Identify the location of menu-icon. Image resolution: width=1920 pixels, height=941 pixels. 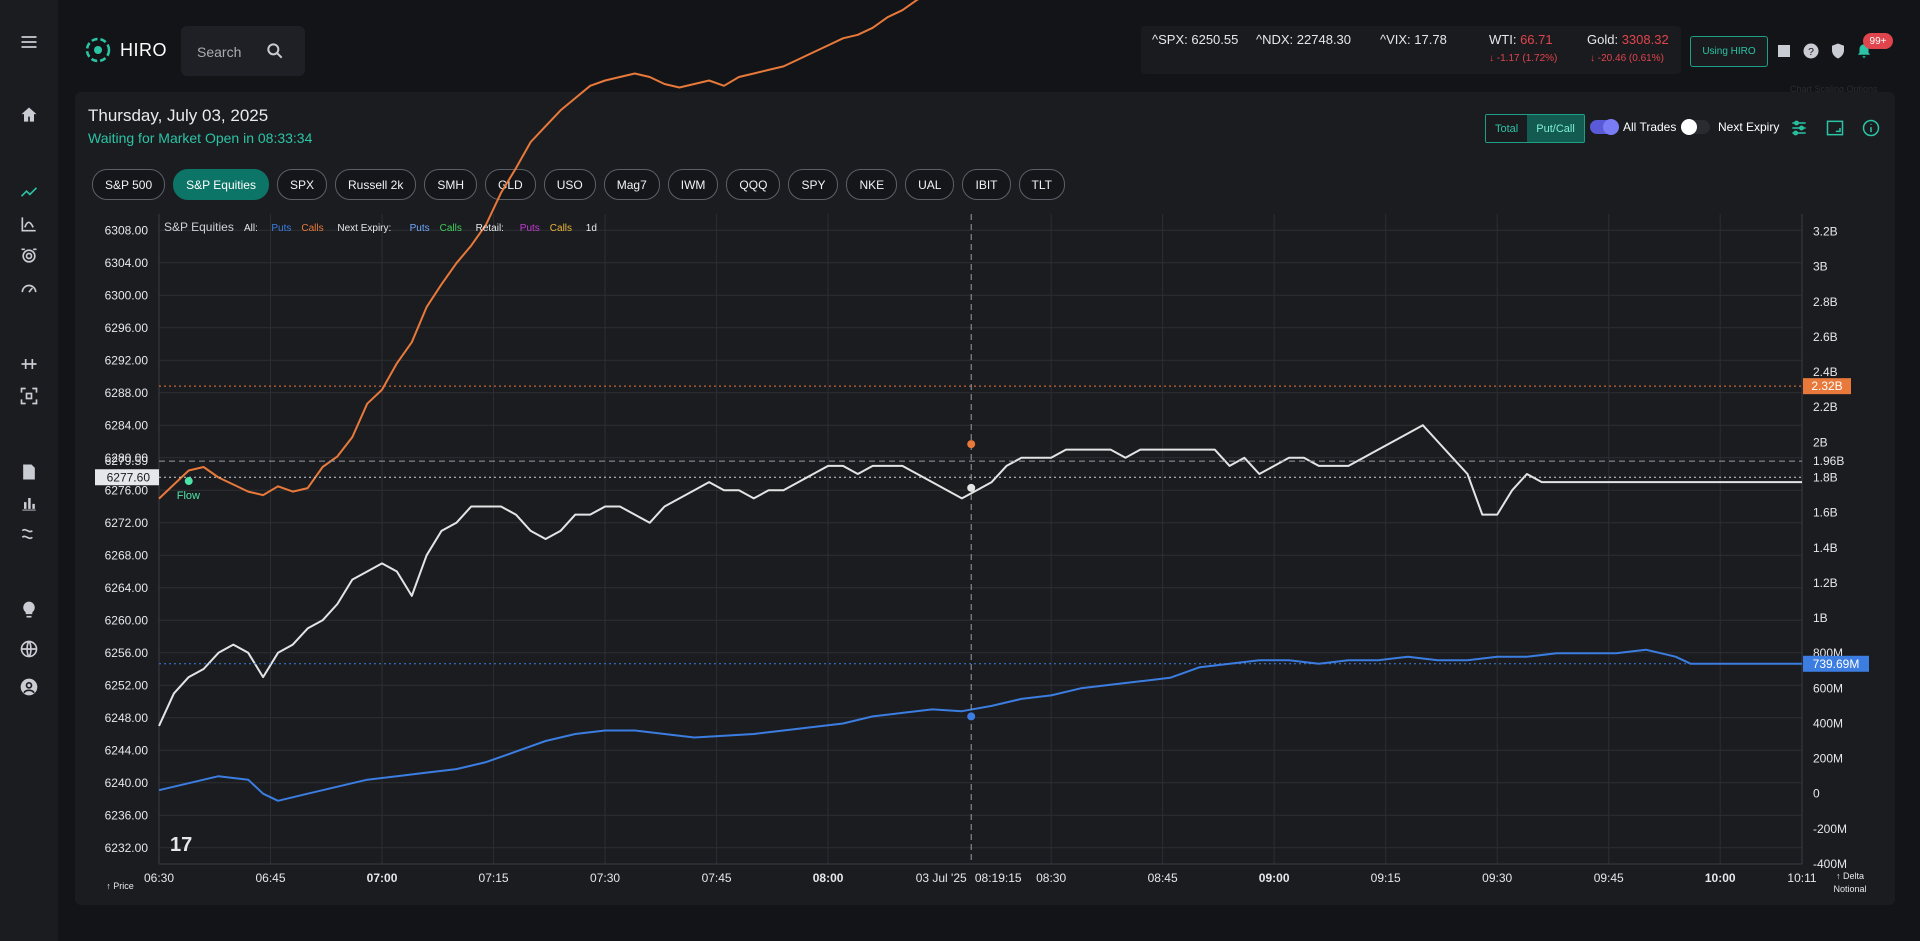
(29, 42).